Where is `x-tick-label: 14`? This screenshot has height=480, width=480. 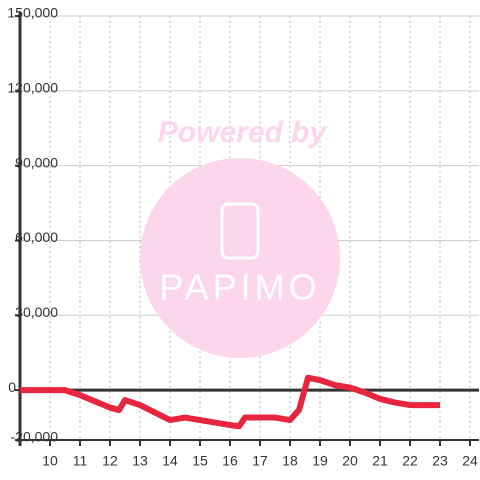 x-tick-label: 14 is located at coordinates (170, 461).